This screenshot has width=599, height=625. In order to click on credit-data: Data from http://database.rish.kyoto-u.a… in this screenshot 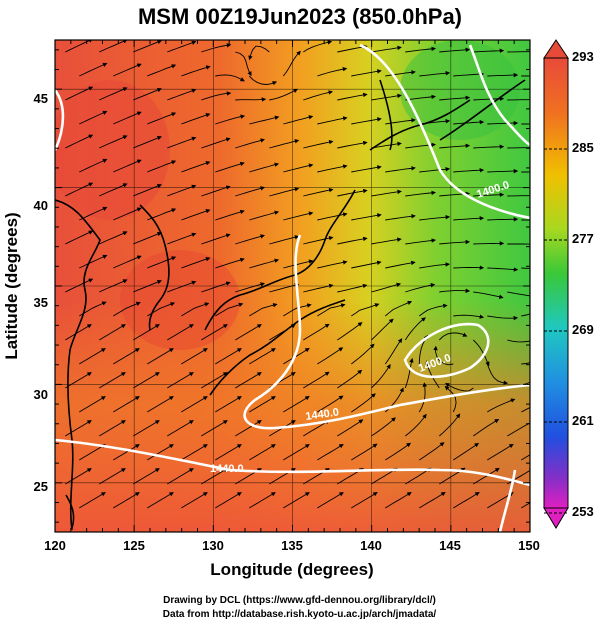, I will do `click(299, 614)`.